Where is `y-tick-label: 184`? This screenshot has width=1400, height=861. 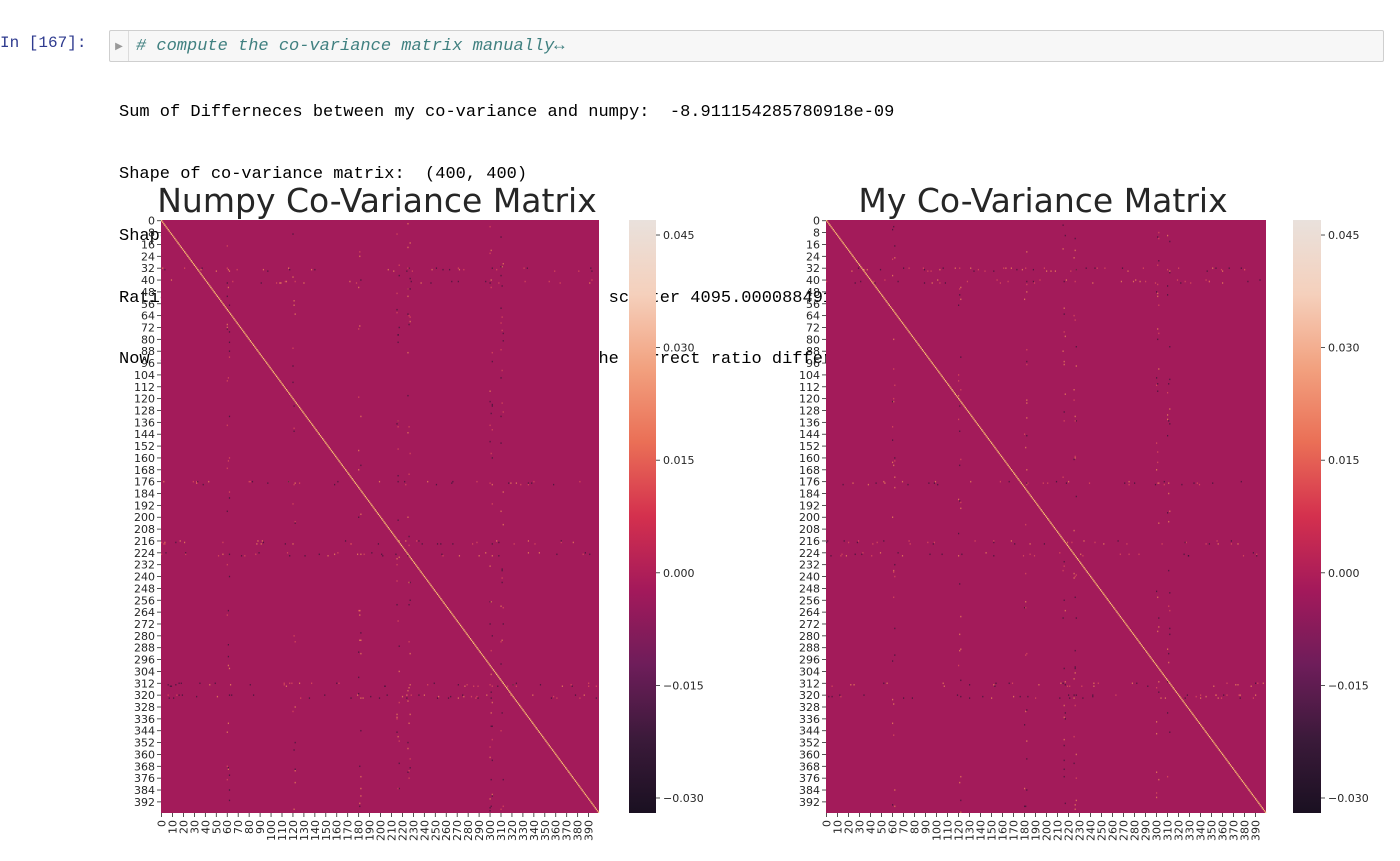 y-tick-label: 184 is located at coordinates (144, 494).